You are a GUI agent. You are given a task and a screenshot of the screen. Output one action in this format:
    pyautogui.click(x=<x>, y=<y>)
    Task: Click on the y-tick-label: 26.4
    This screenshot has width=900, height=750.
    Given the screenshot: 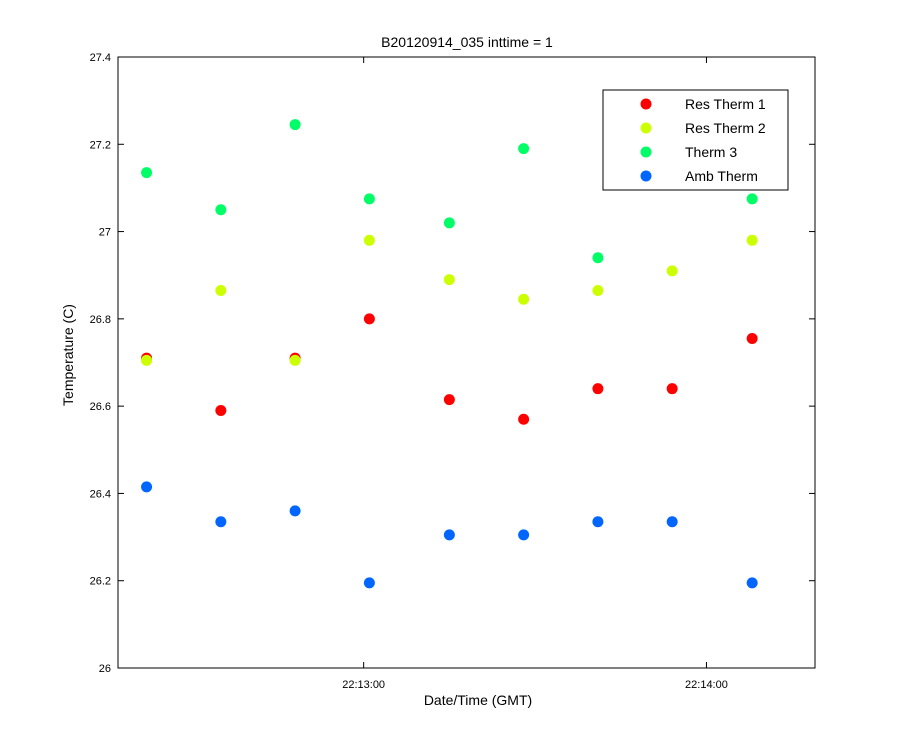 What is the action you would take?
    pyautogui.click(x=100, y=494)
    